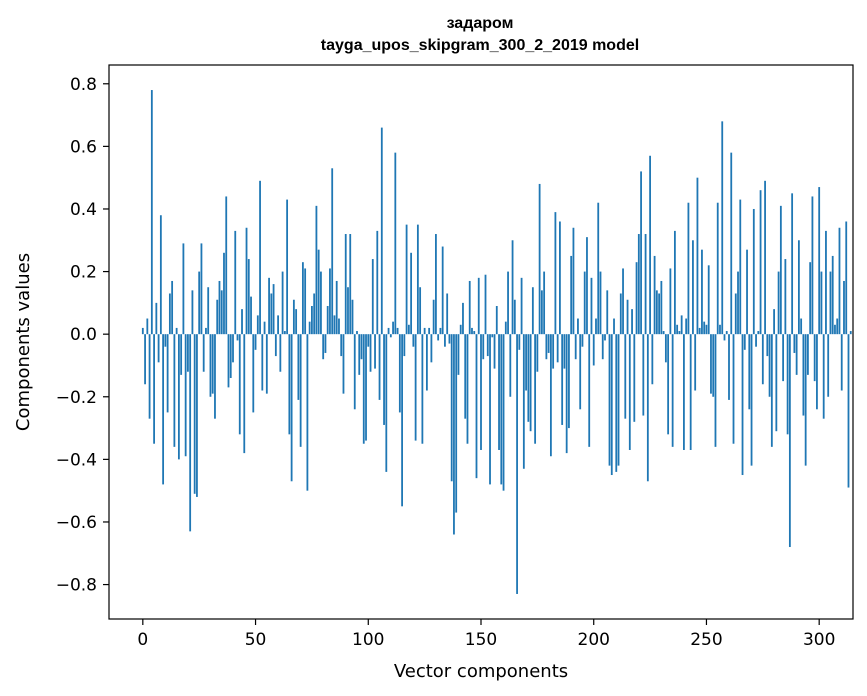 Image resolution: width=867 pixels, height=696 pixels. I want to click on x-tick-label: 100, so click(368, 640).